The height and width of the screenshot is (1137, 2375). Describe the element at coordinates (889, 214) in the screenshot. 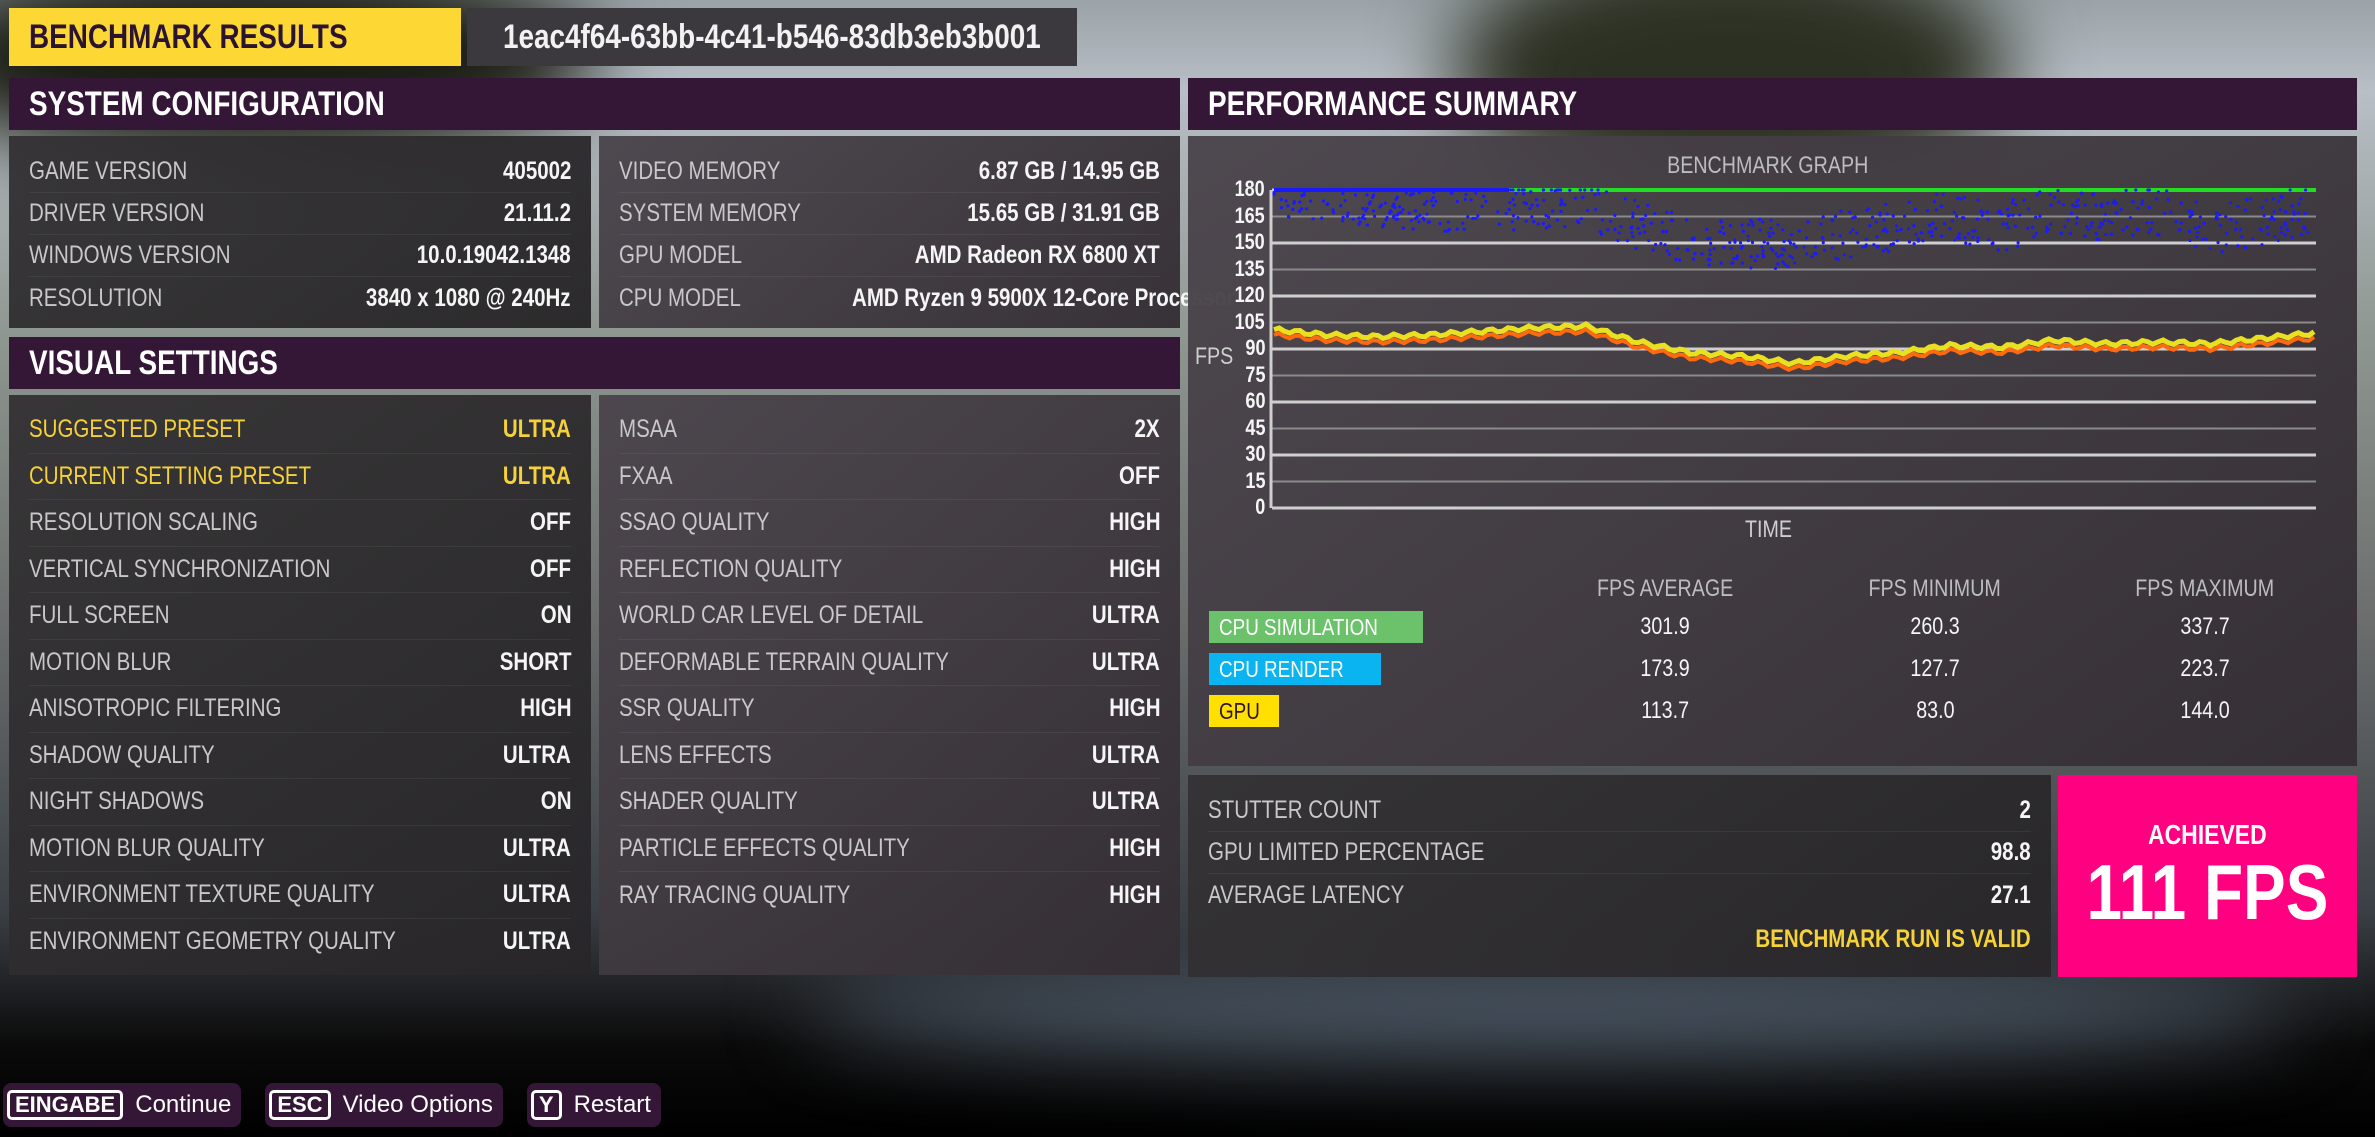

I see `setting-row: SYSTEM MEMORY 15.65 GB / 31.91 GB` at that location.